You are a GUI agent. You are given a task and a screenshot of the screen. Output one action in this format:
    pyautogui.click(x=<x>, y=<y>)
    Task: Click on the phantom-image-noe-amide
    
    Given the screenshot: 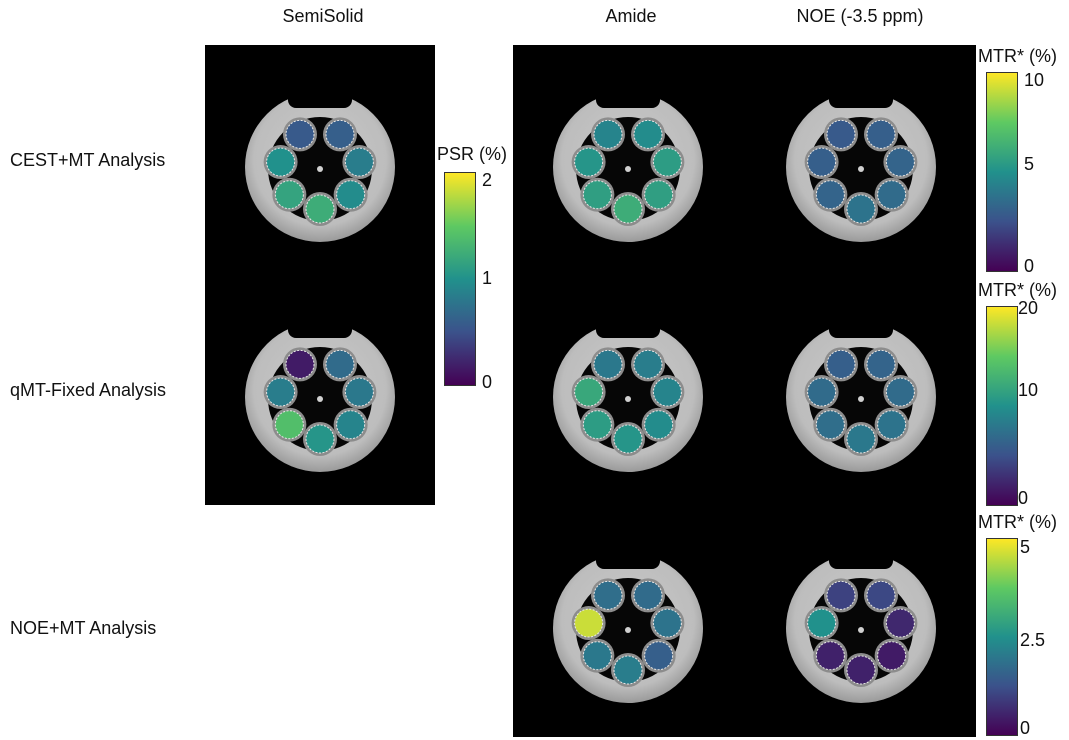 What is the action you would take?
    pyautogui.click(x=628, y=627)
    